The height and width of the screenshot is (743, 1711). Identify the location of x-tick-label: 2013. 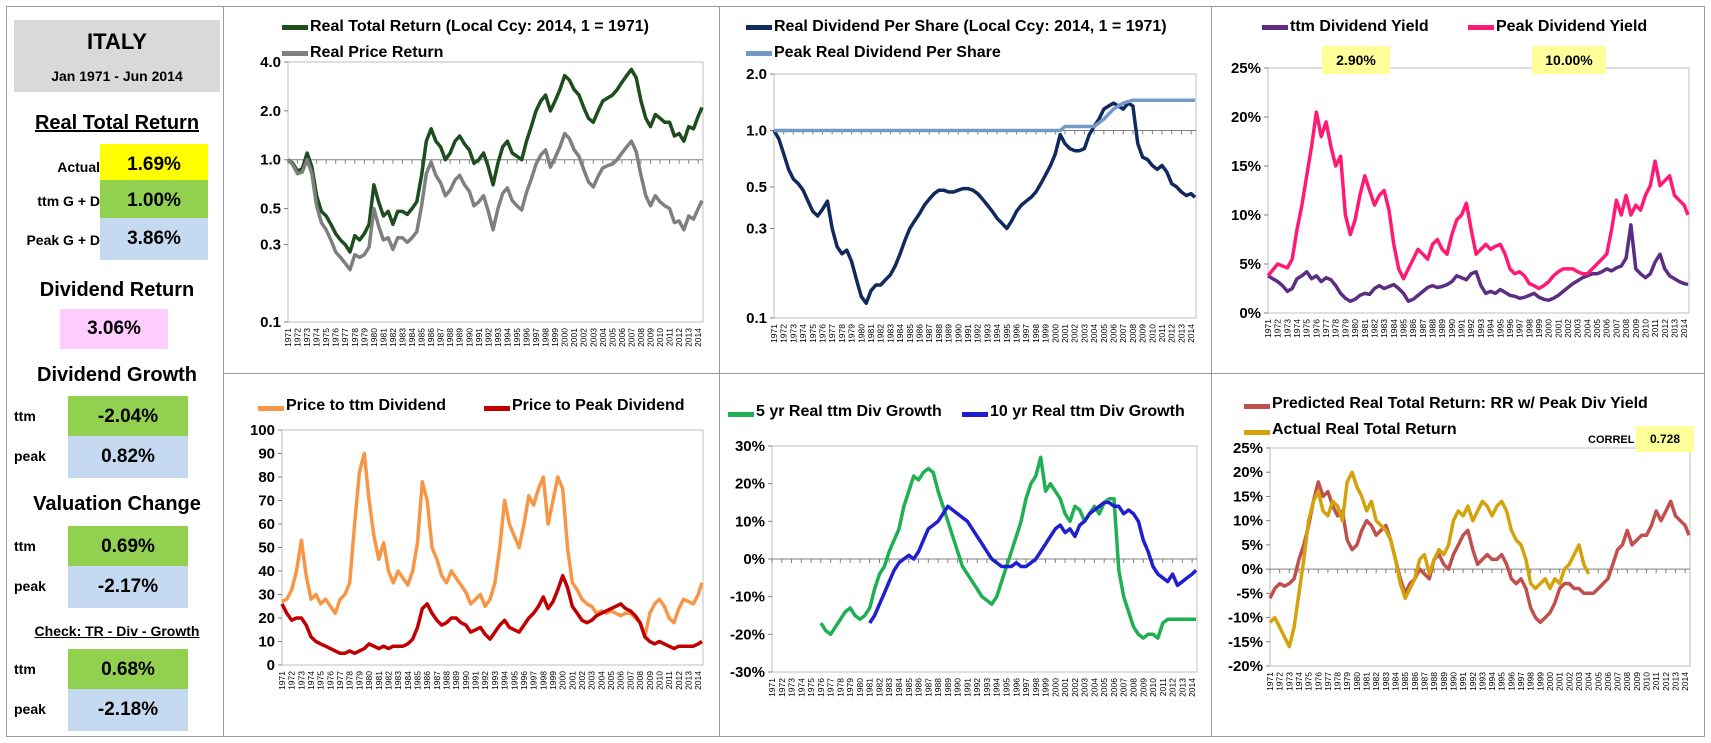
(1676, 681).